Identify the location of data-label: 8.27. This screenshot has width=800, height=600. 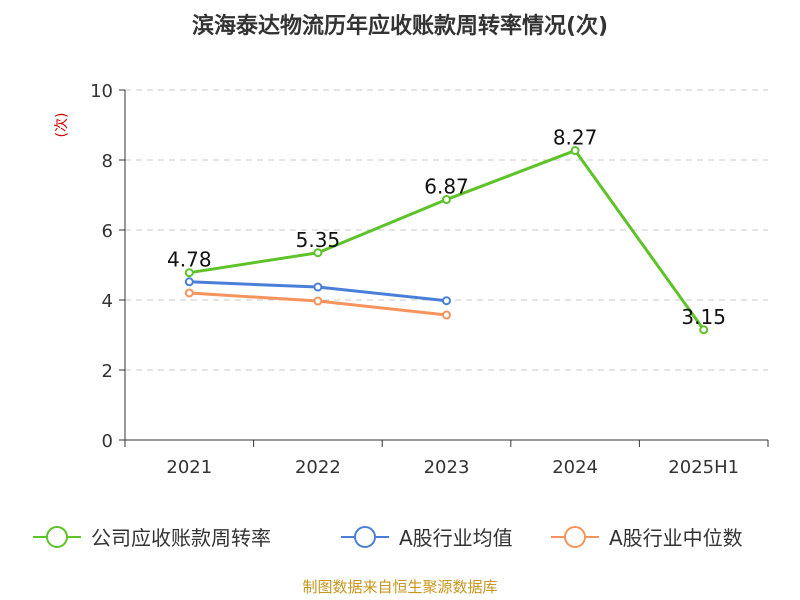
(575, 138).